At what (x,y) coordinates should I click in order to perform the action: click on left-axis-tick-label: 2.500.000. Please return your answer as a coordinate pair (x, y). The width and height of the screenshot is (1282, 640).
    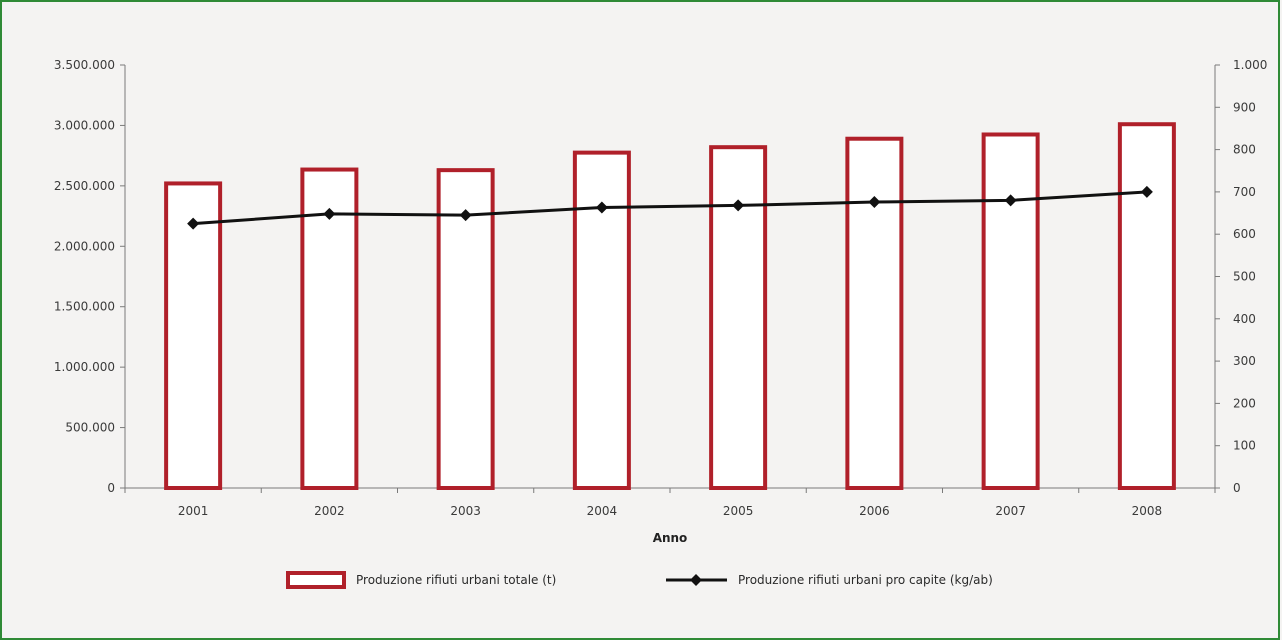
    Looking at the image, I should click on (84, 186).